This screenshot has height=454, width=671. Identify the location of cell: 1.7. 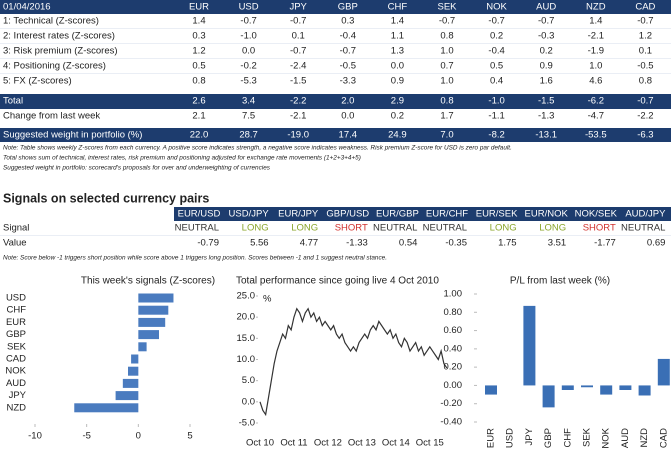
(446, 116).